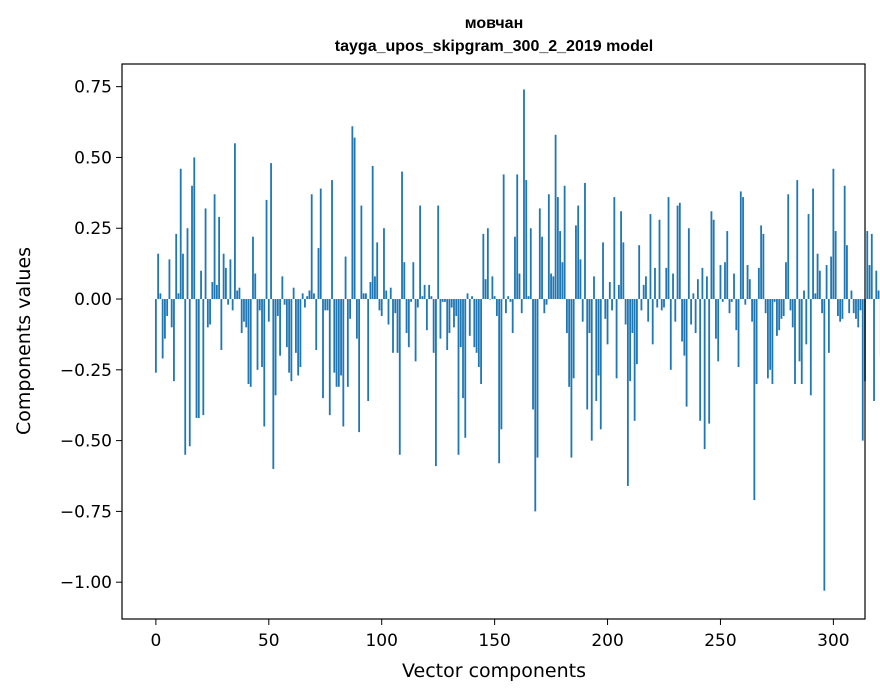  What do you see at coordinates (91, 335) in the screenshot?
I see `y-axis-ticks: 0.75 0.50 0.25 0.00 −0.25 −0.50 −0.75 −1.00` at bounding box center [91, 335].